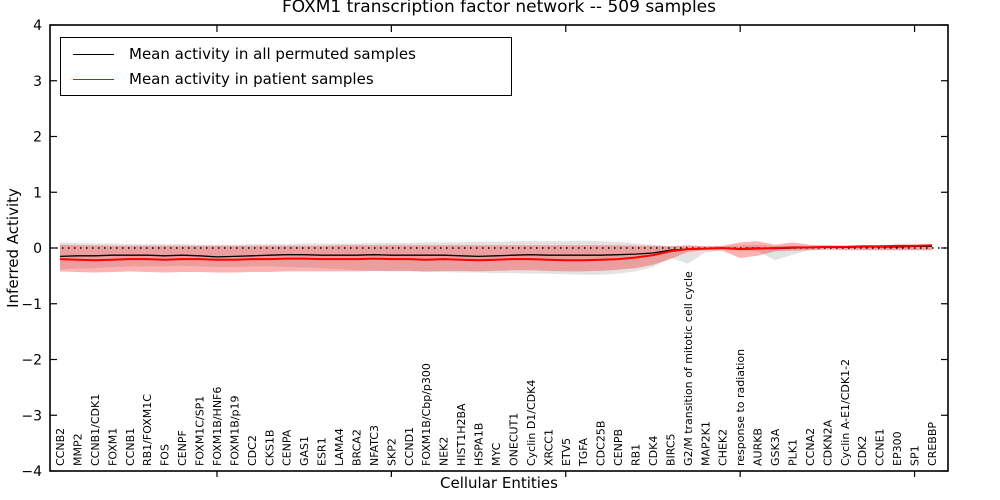  I want to click on x-category-label: CDK4, so click(653, 451).